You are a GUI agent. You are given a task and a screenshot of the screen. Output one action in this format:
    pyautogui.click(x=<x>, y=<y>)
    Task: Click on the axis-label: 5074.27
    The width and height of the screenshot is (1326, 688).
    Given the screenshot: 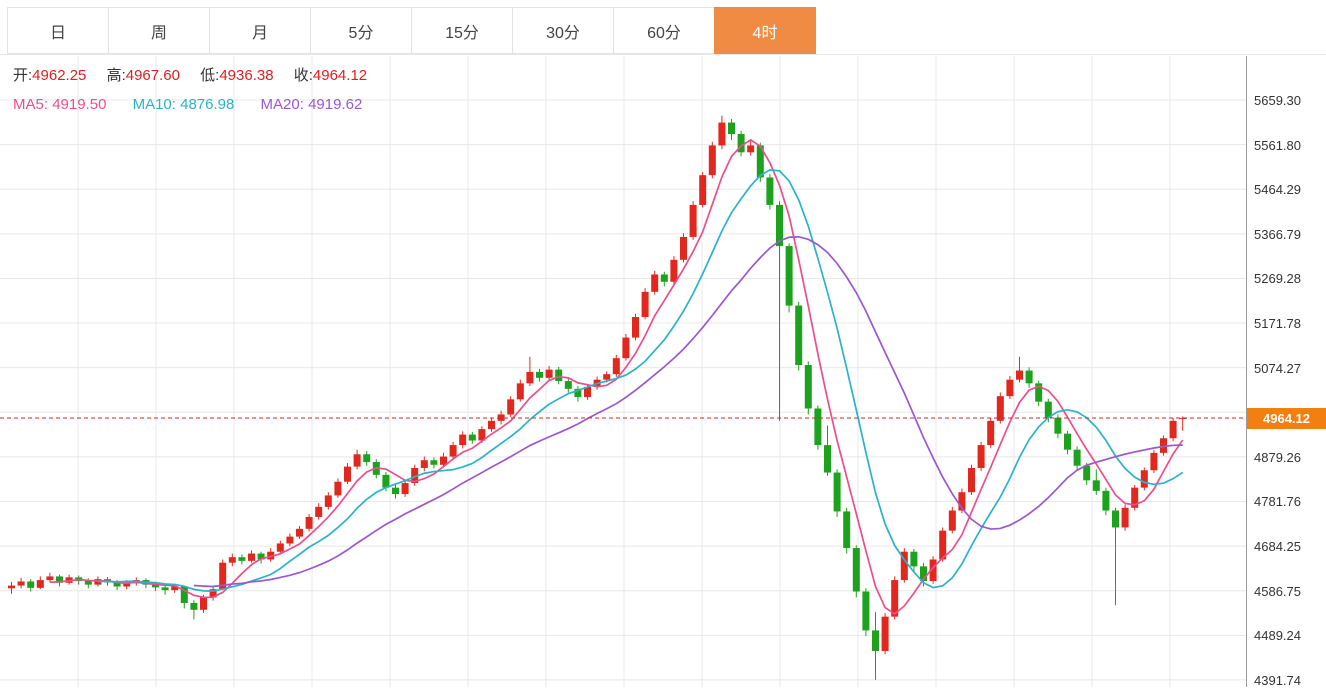 What is the action you would take?
    pyautogui.click(x=1277, y=368)
    